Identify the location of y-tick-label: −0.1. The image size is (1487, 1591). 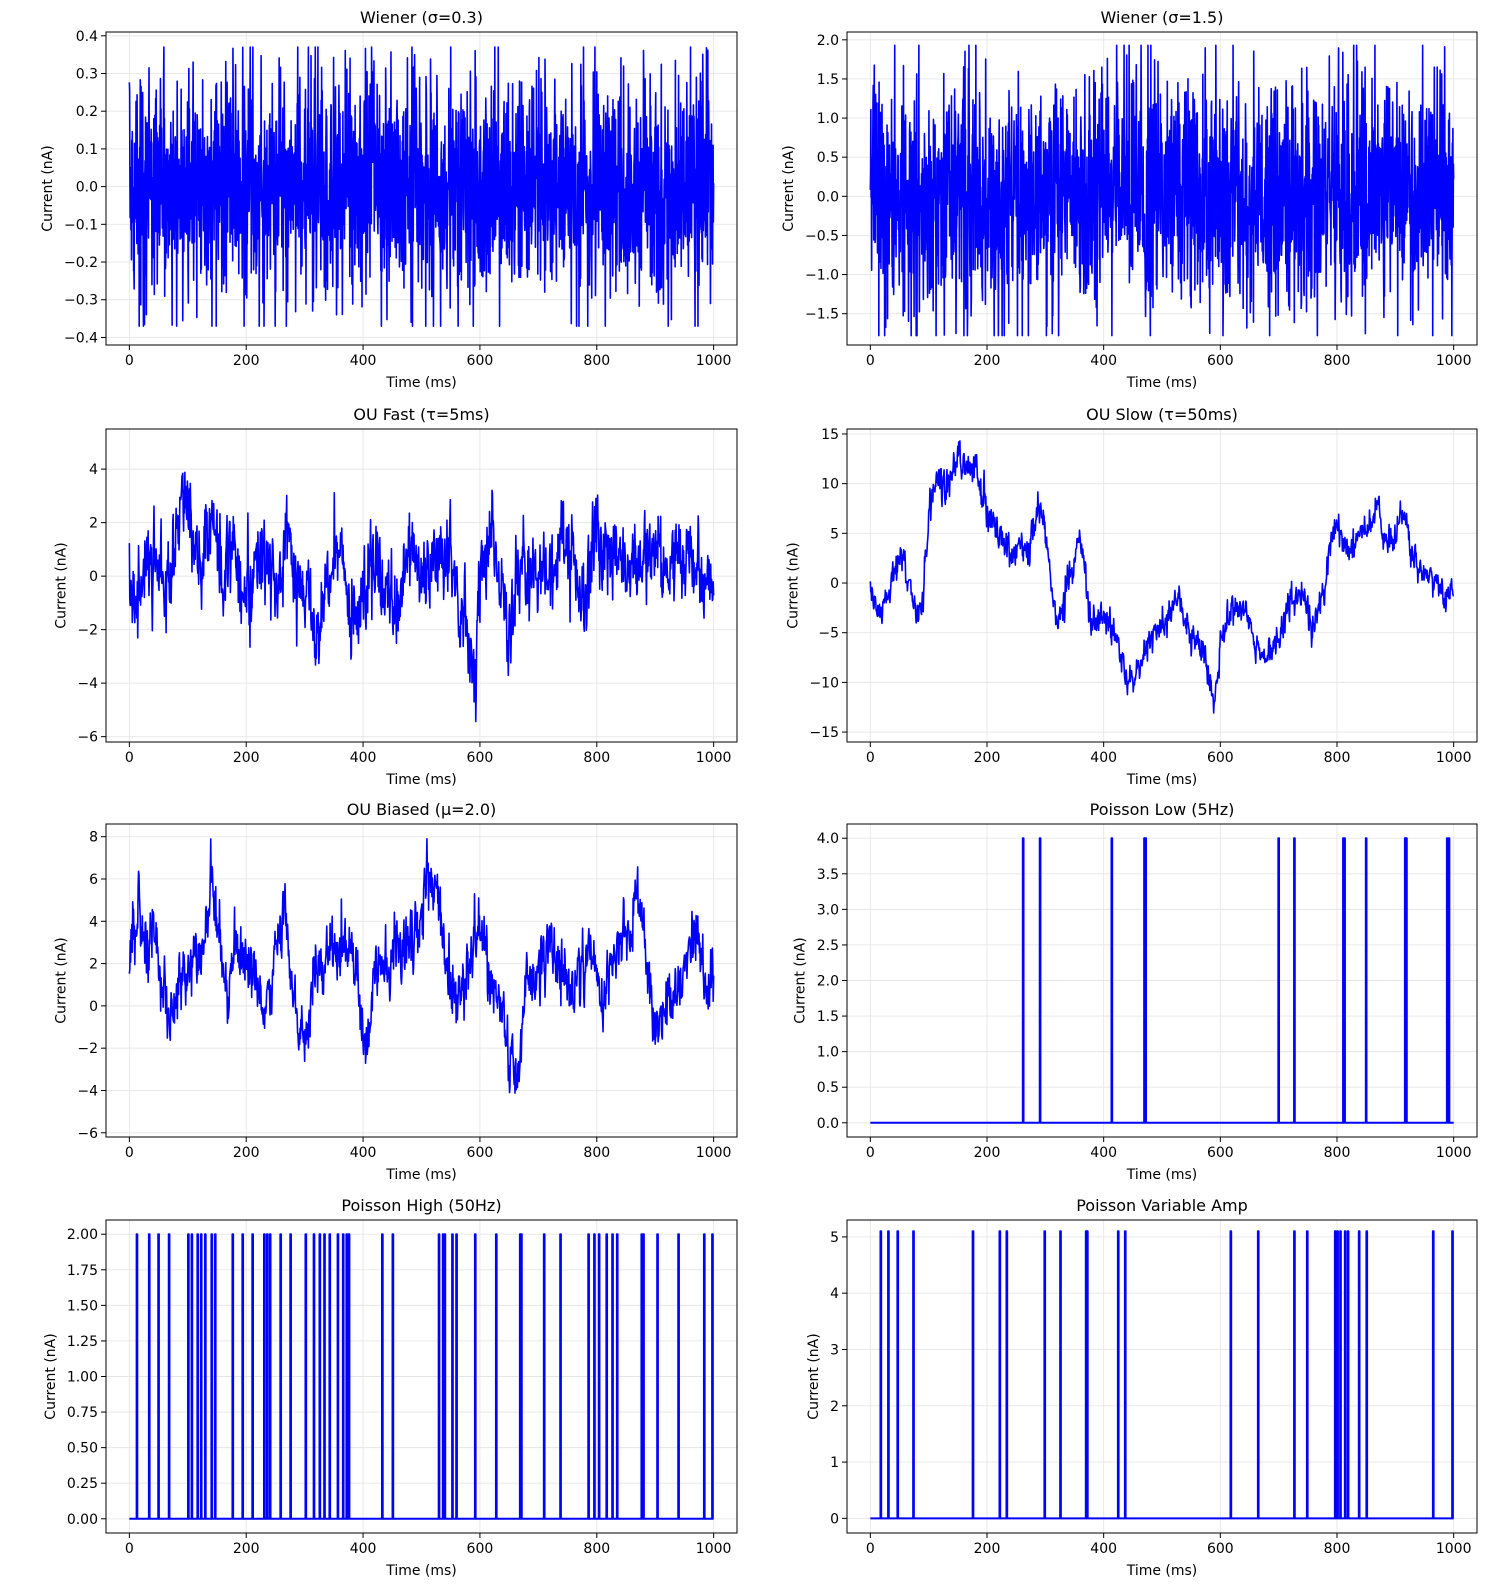
(81, 225).